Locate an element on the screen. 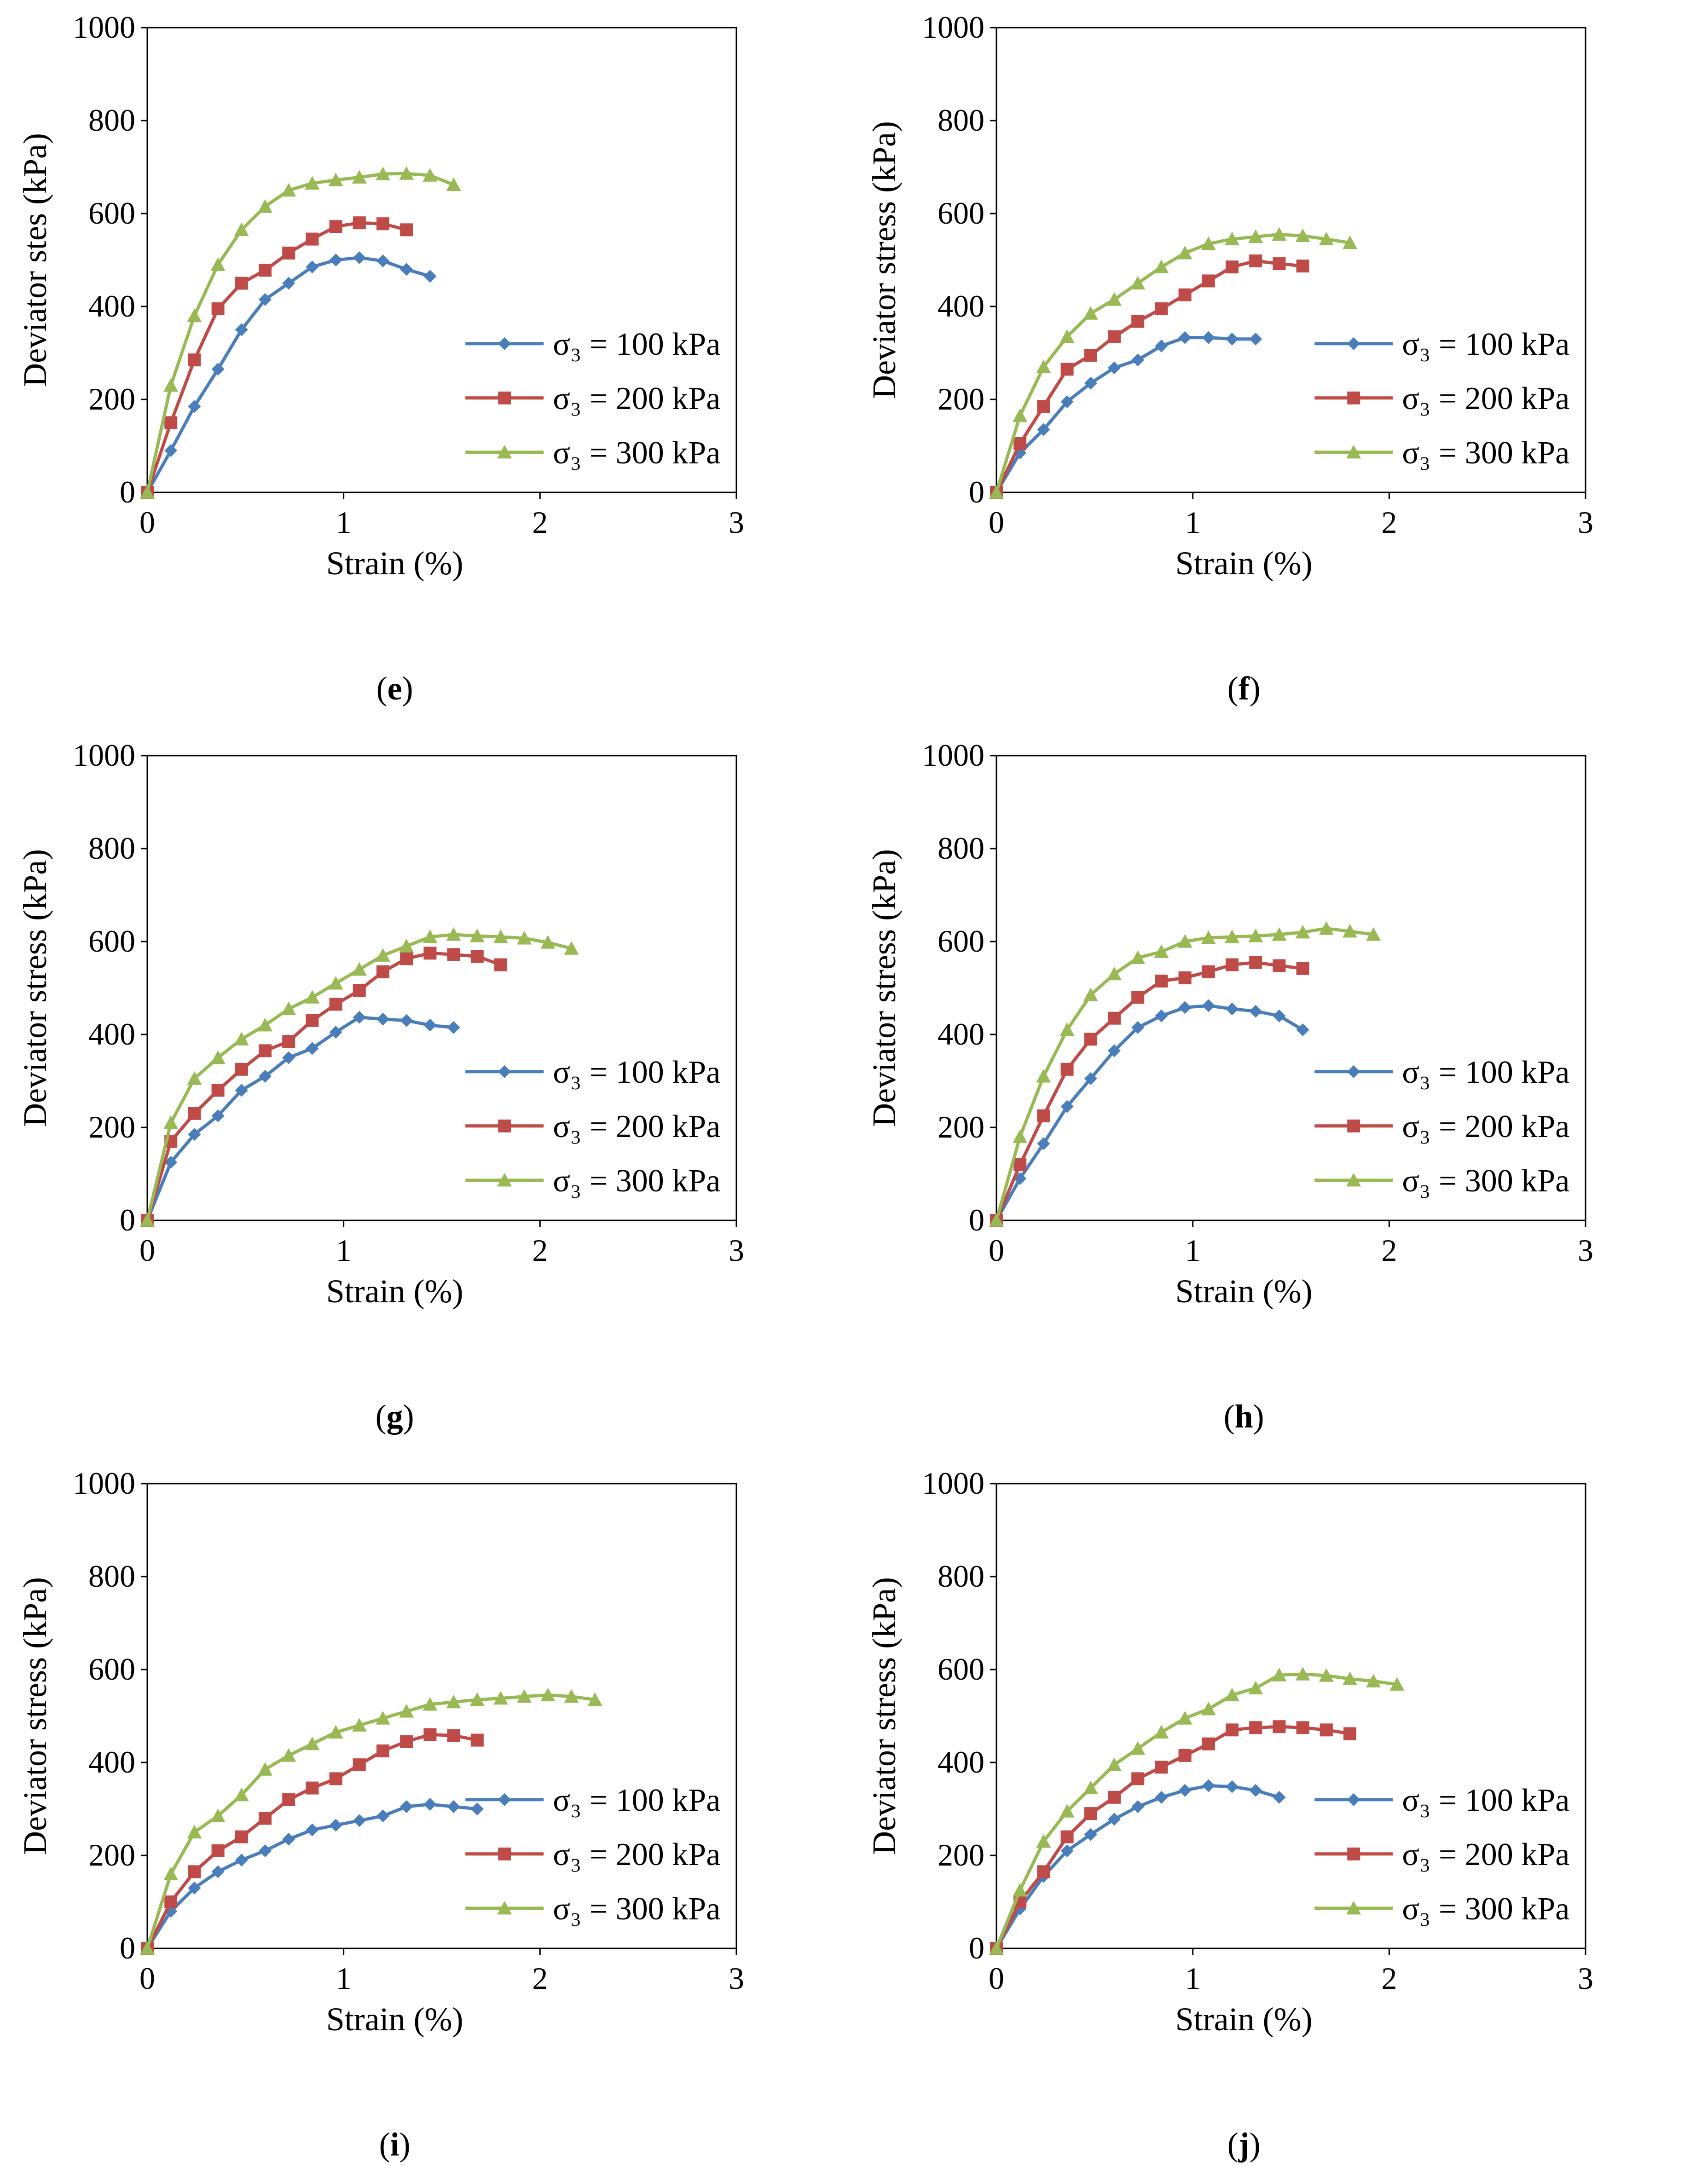  panel-caption: (g) is located at coordinates (395, 1416).